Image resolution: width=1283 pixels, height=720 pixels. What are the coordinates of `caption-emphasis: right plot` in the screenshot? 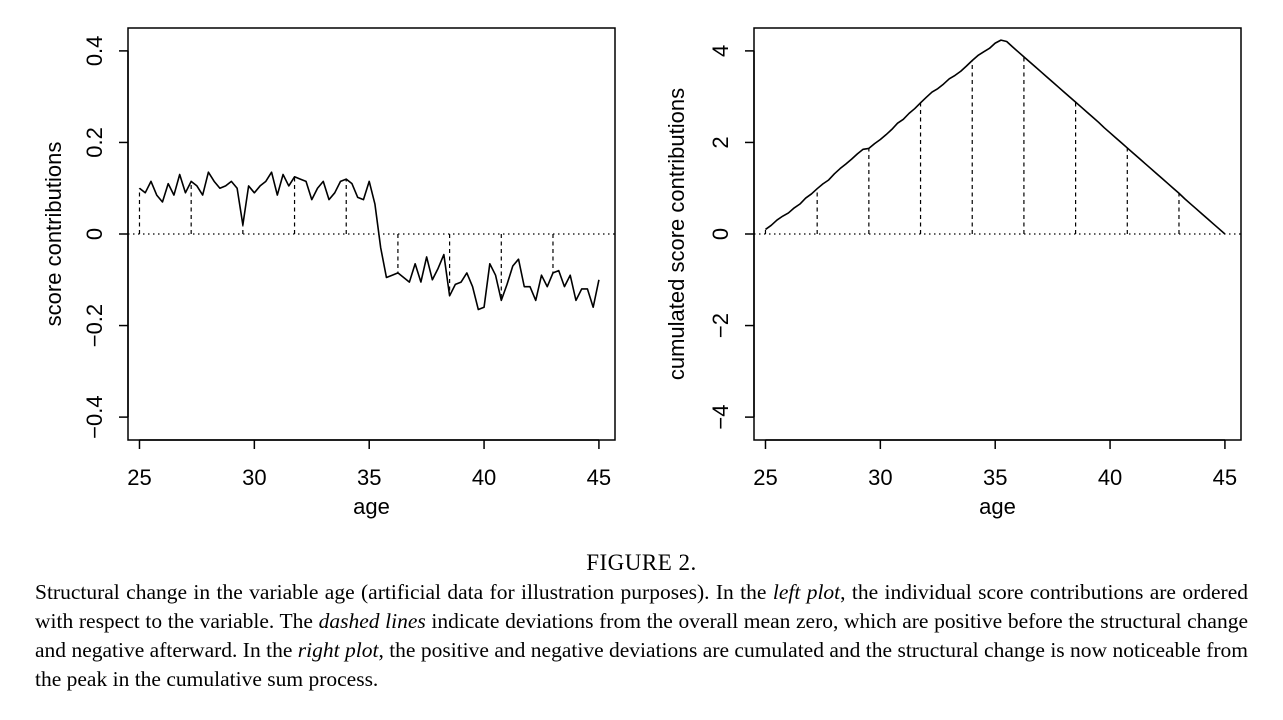 It's located at (338, 650).